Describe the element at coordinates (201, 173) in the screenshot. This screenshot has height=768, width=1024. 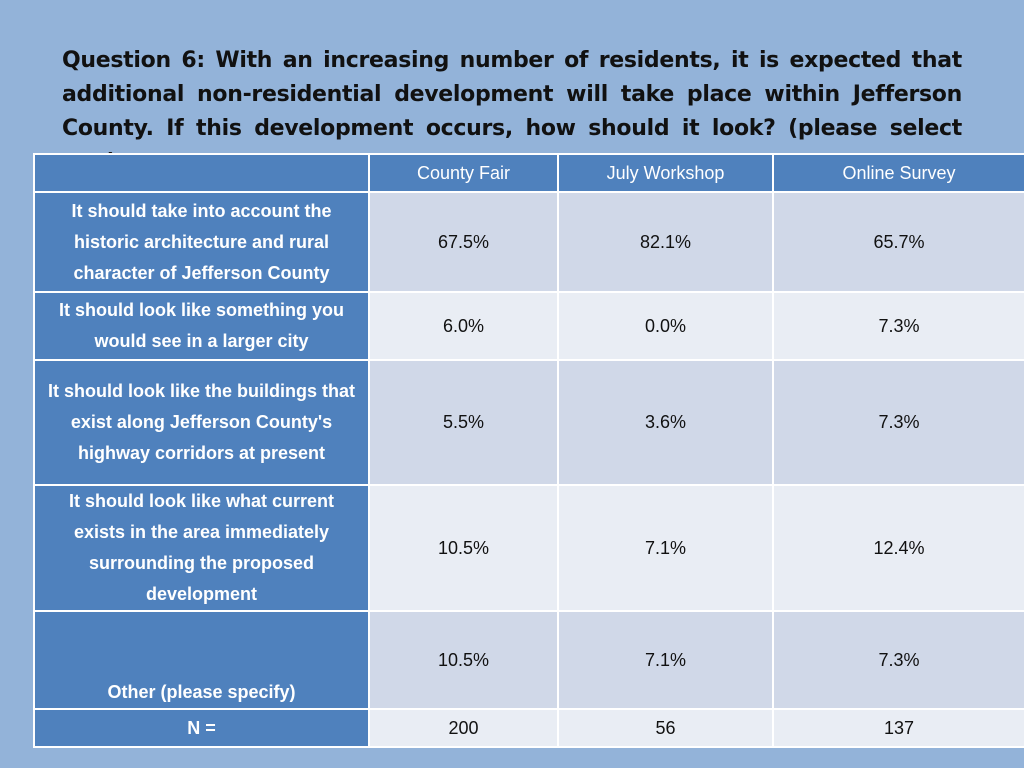
I see `header-corner-cell` at that location.